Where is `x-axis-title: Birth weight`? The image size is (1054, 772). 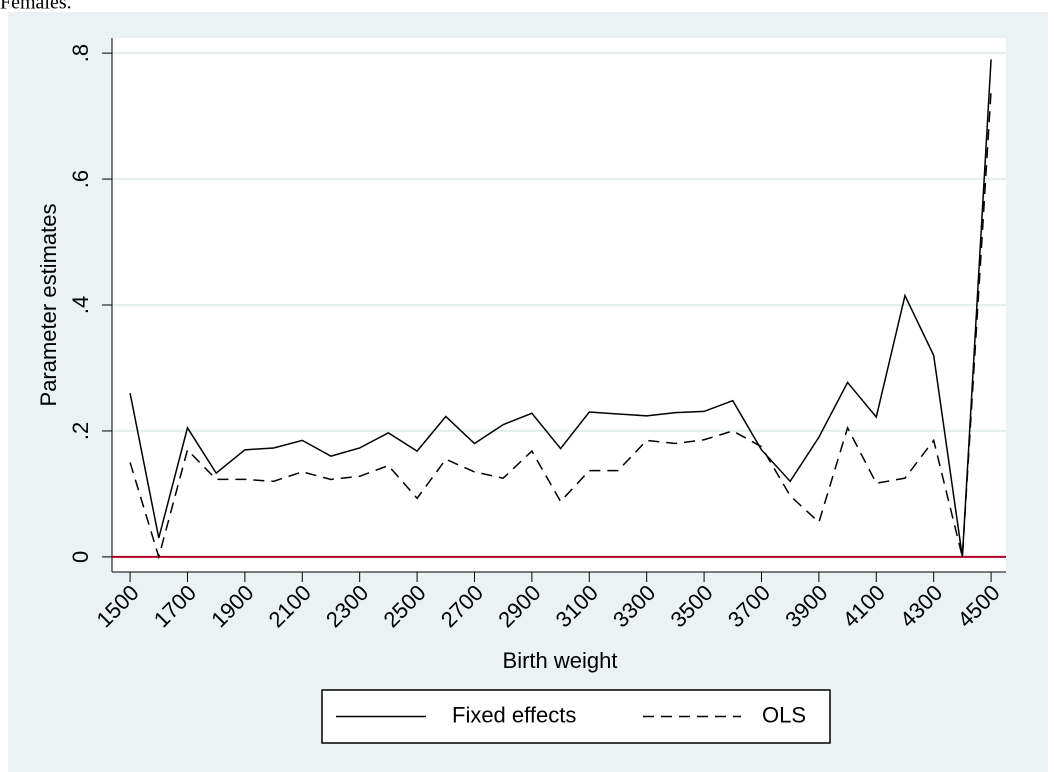 x-axis-title: Birth weight is located at coordinates (560, 660).